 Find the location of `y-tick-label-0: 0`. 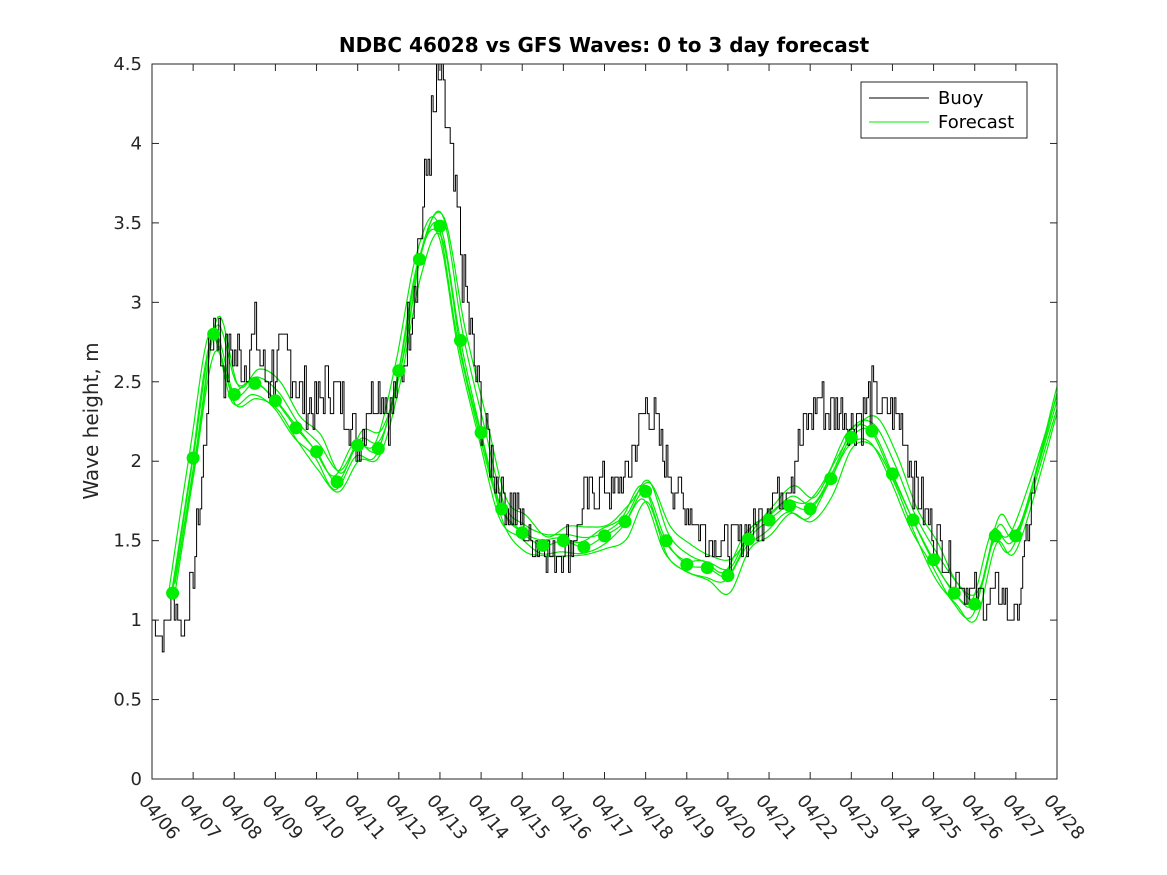

y-tick-label-0: 0 is located at coordinates (136, 779).